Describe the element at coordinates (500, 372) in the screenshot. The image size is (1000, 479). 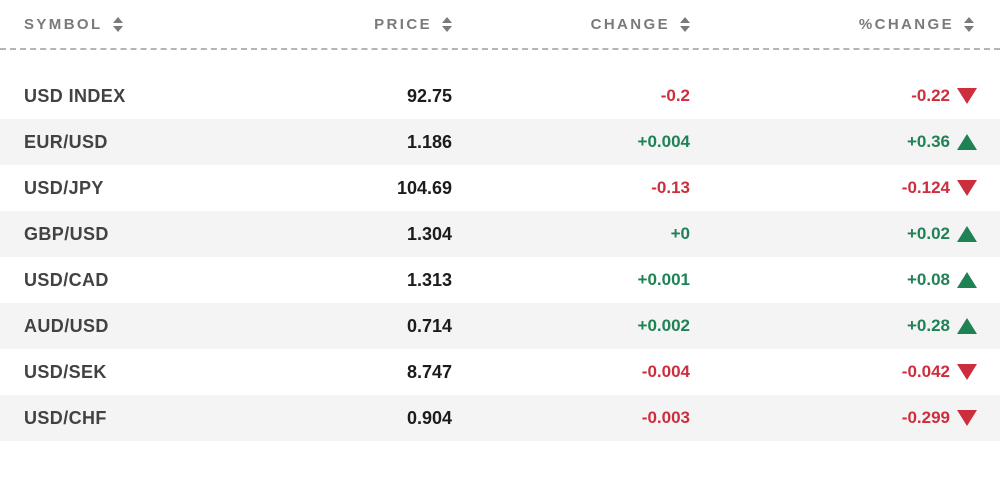
I see `table-row: USD/SEK 8.747 -0.004 -0.042` at that location.